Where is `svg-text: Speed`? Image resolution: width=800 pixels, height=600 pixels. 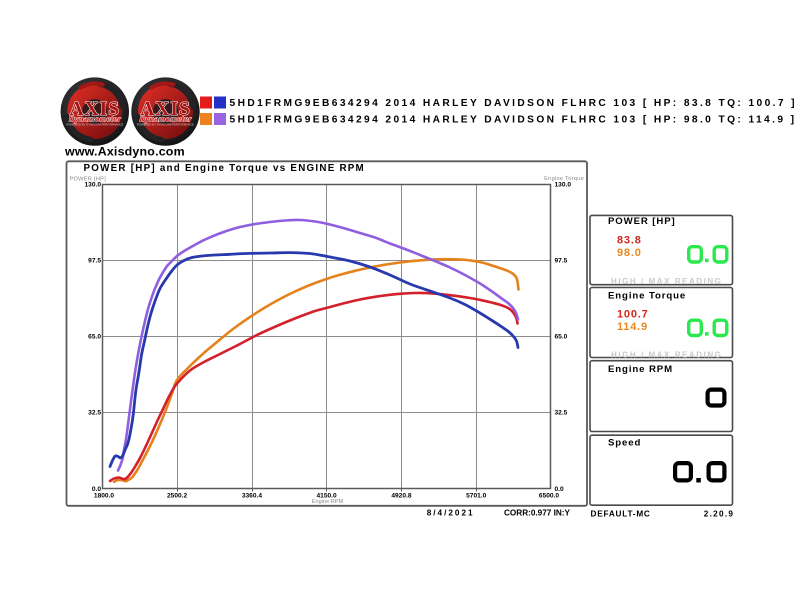 svg-text: Speed is located at coordinates (624, 442).